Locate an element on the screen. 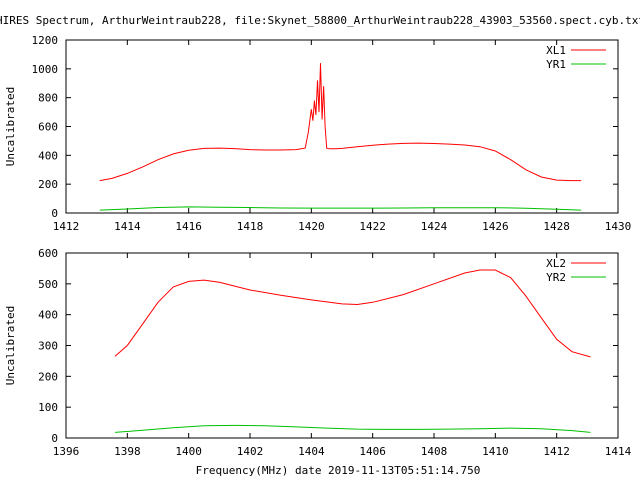  x-tick-label: 1422 is located at coordinates (372, 226).